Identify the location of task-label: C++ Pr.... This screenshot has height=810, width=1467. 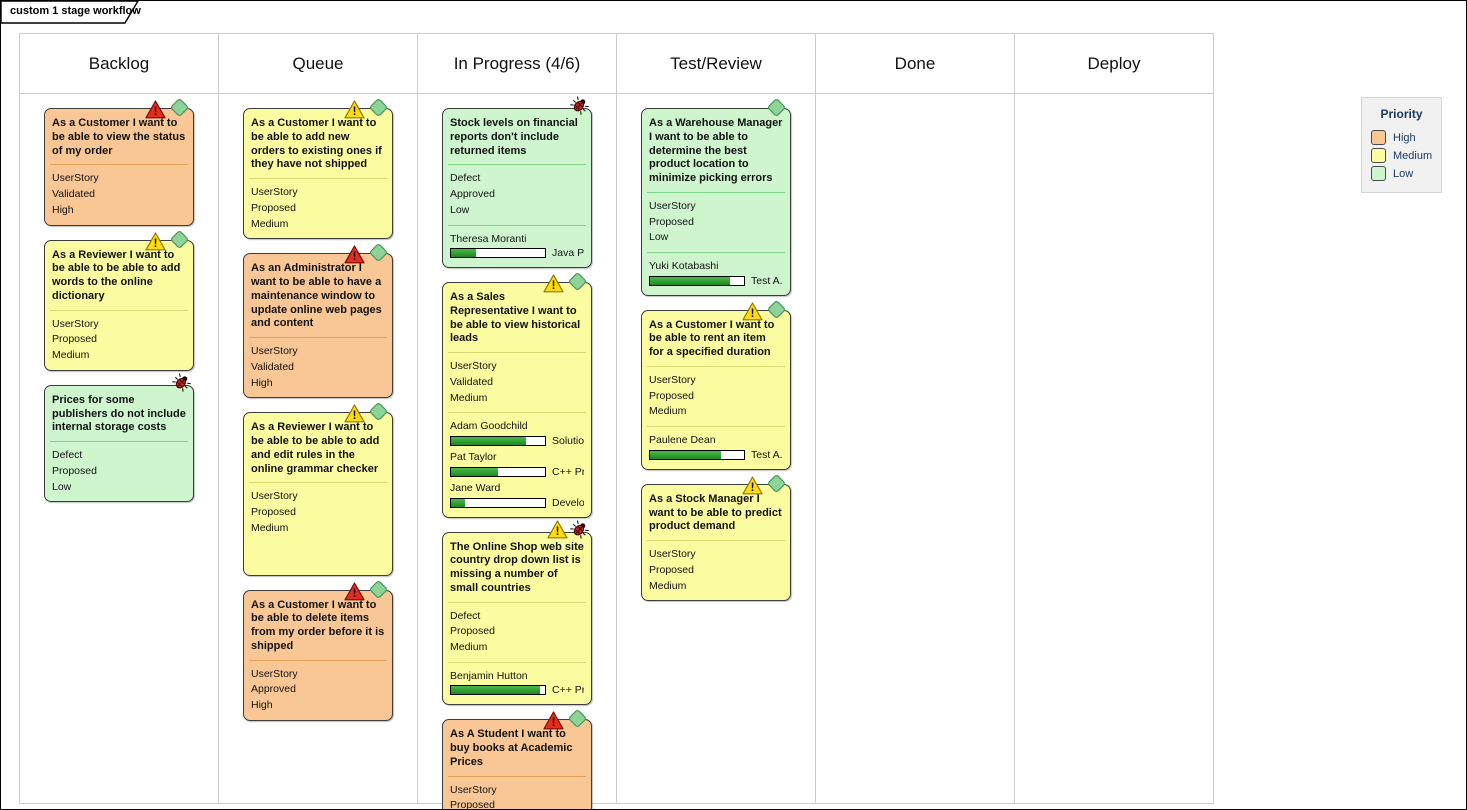
(568, 471).